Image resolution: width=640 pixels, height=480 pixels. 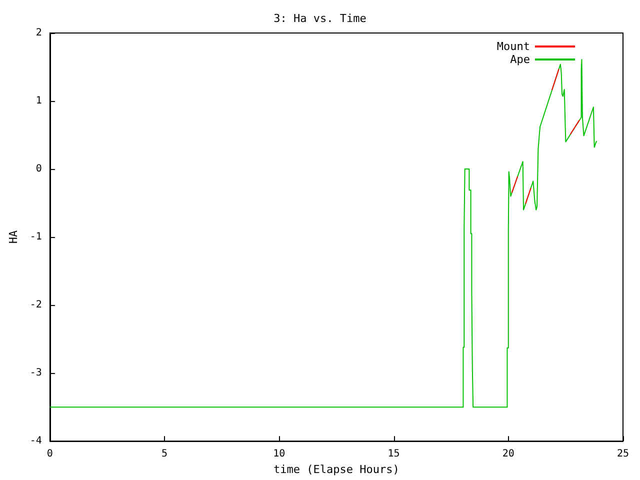 I want to click on x-tick-label: 0, so click(x=49, y=454).